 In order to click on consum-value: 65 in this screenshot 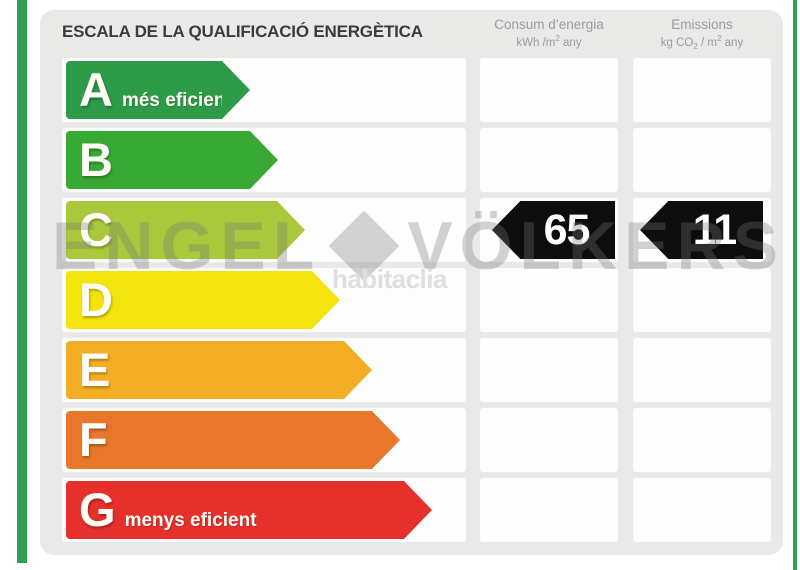, I will do `click(567, 229)`.